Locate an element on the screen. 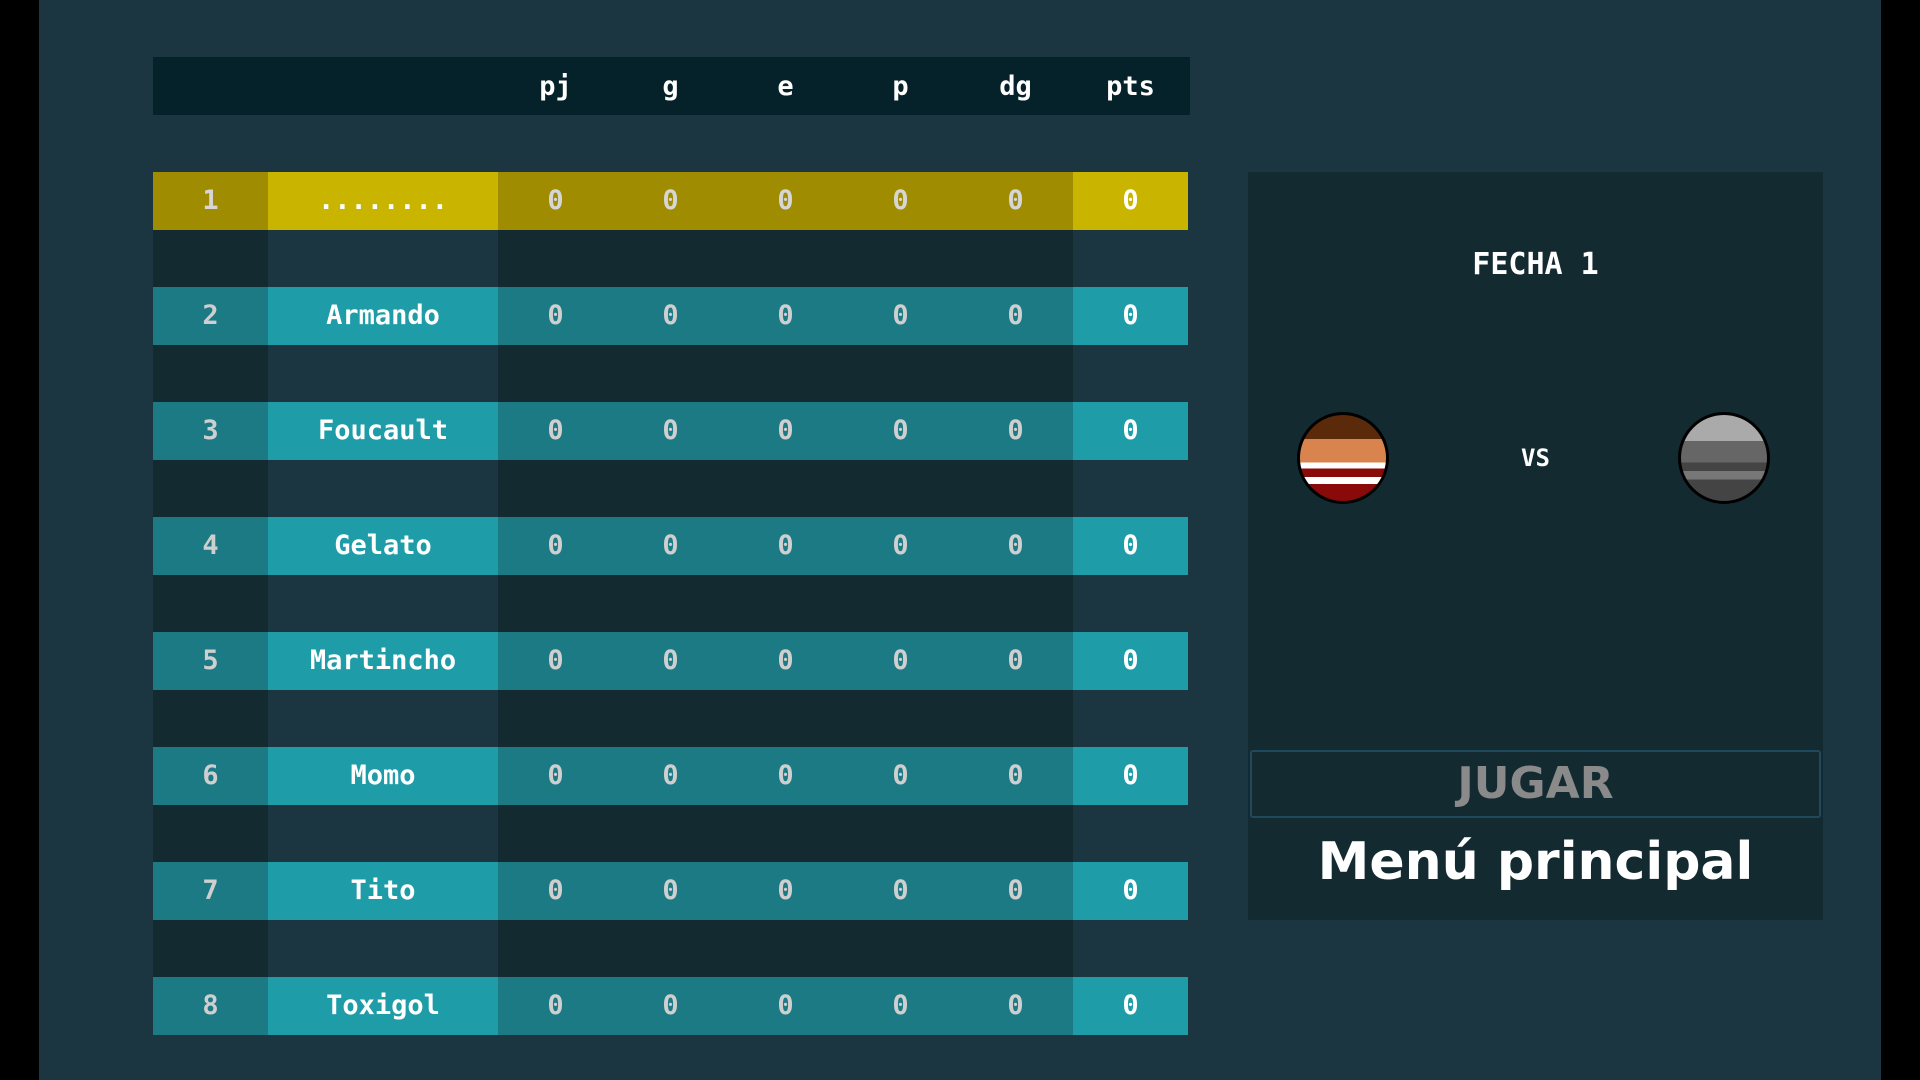  player-name-cell: Momo is located at coordinates (383, 776).